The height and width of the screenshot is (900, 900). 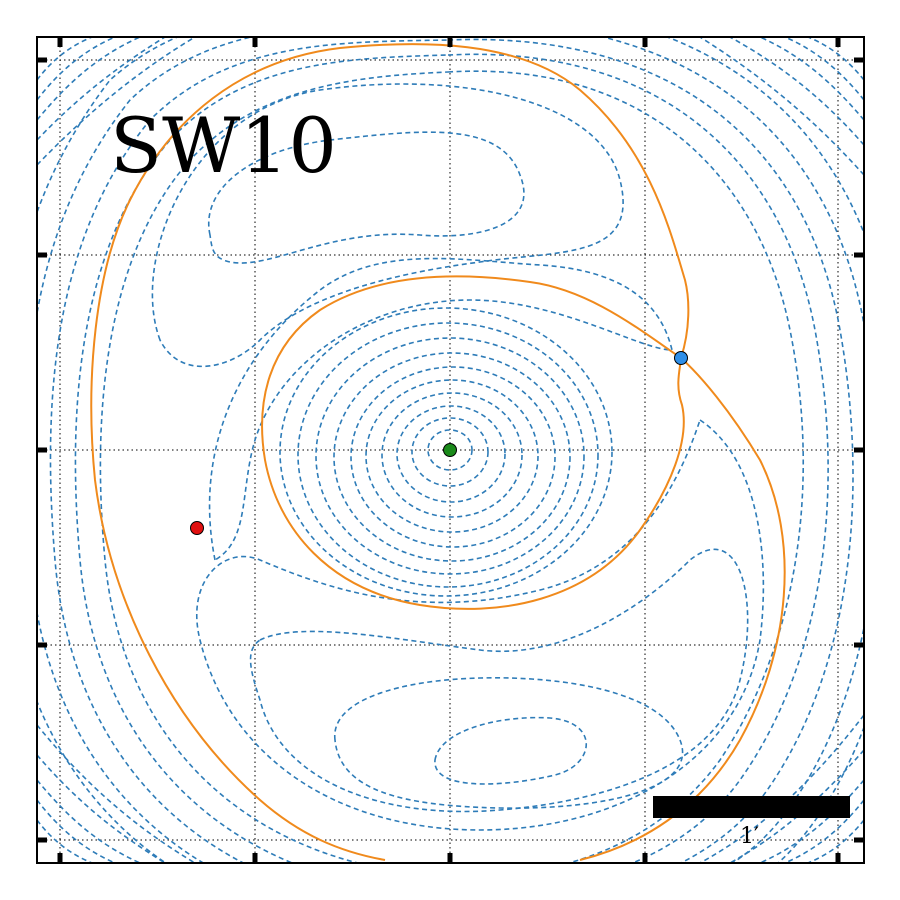 I want to click on scale-bar, so click(x=751, y=807).